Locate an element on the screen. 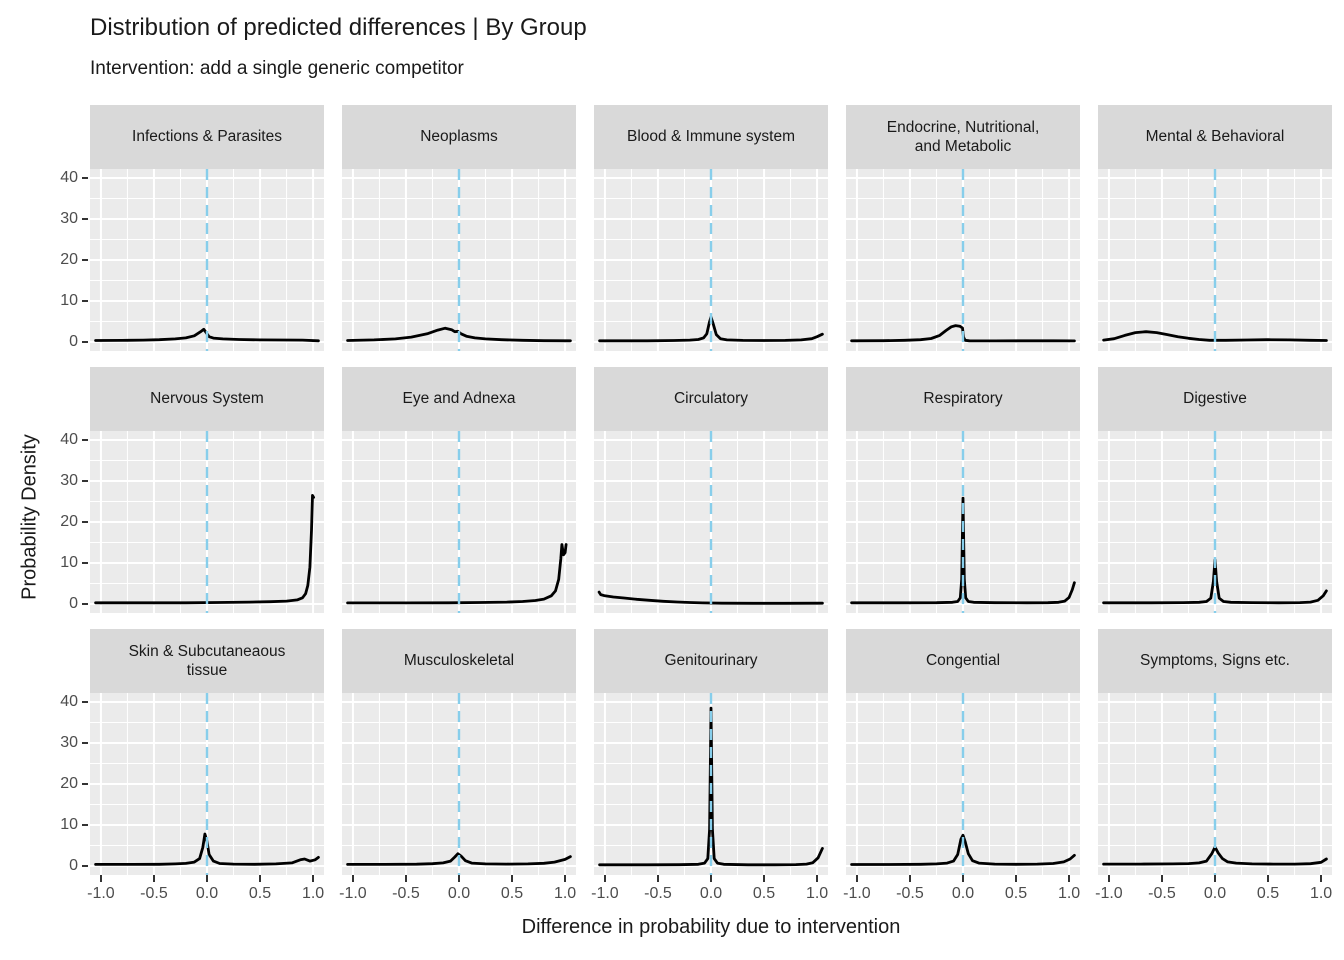 The image size is (1344, 960). facet-digestive: Digestive is located at coordinates (1215, 490).